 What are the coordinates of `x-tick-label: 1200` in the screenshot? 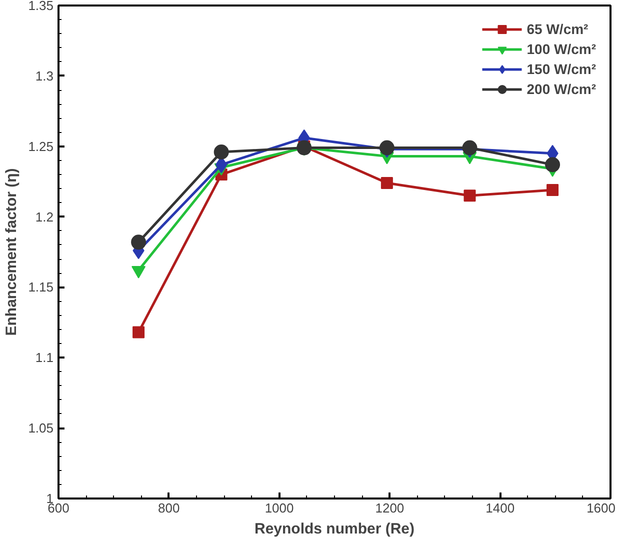 It's located at (389, 508).